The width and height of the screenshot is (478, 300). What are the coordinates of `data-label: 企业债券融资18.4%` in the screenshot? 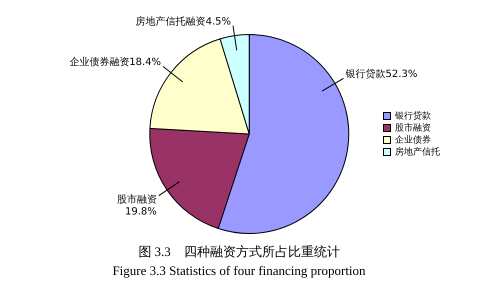 It's located at (115, 62).